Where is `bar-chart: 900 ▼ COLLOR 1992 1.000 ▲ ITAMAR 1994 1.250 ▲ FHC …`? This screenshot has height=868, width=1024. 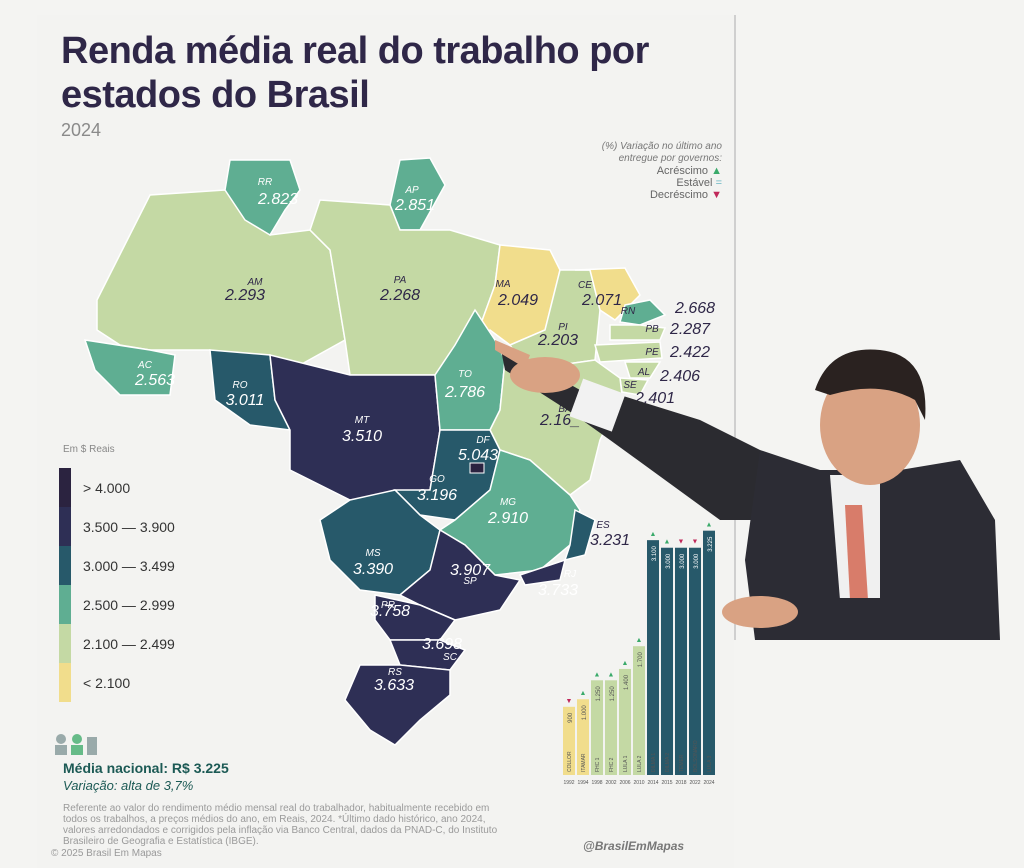
bar-chart: 900 ▼ COLLOR 1992 1.000 ▲ ITAMAR 1994 1.250 ▲ FHC … is located at coordinates (639, 654).